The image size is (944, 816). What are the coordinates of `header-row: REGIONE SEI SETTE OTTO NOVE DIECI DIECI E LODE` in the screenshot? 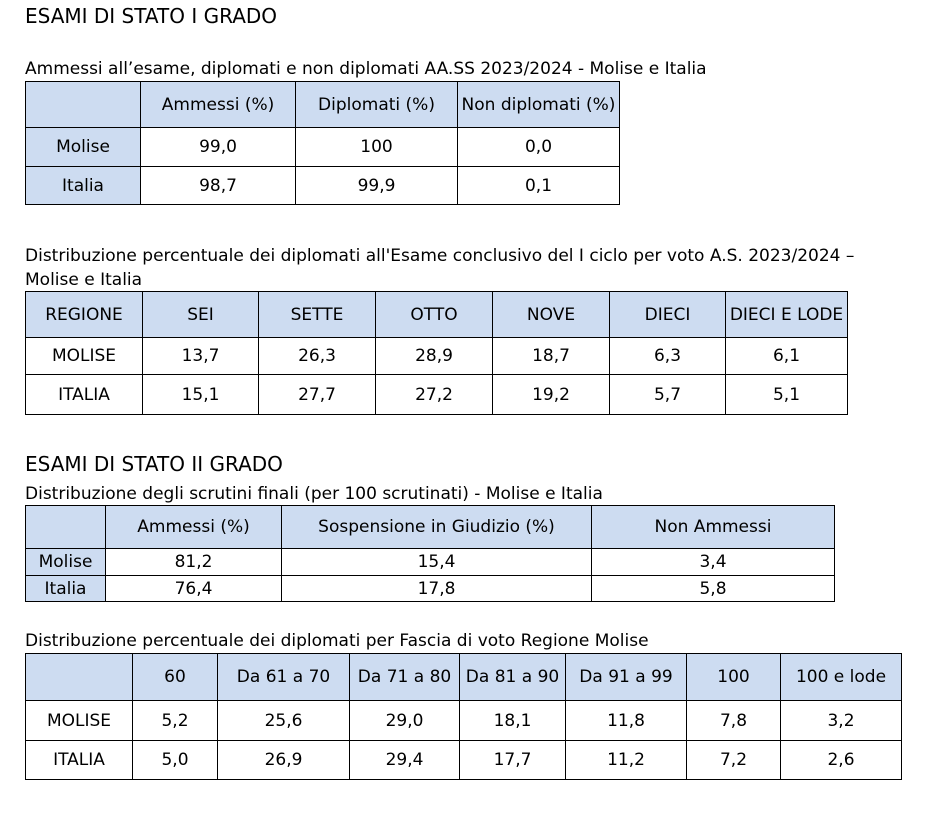 It's located at (436, 314).